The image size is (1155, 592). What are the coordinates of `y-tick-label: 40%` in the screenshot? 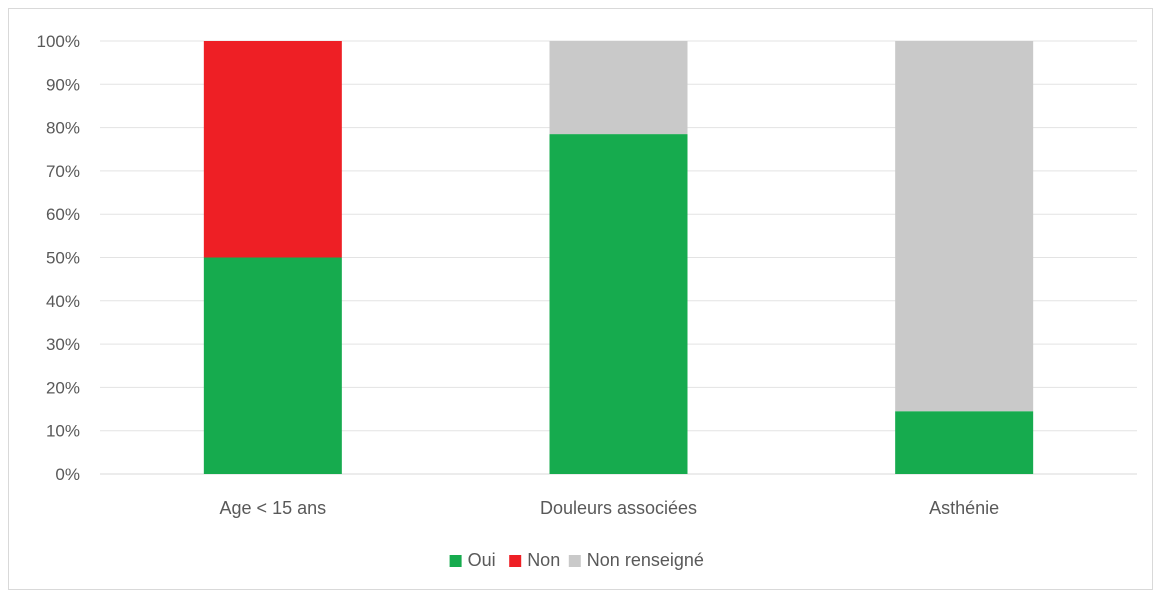 It's located at (63, 301).